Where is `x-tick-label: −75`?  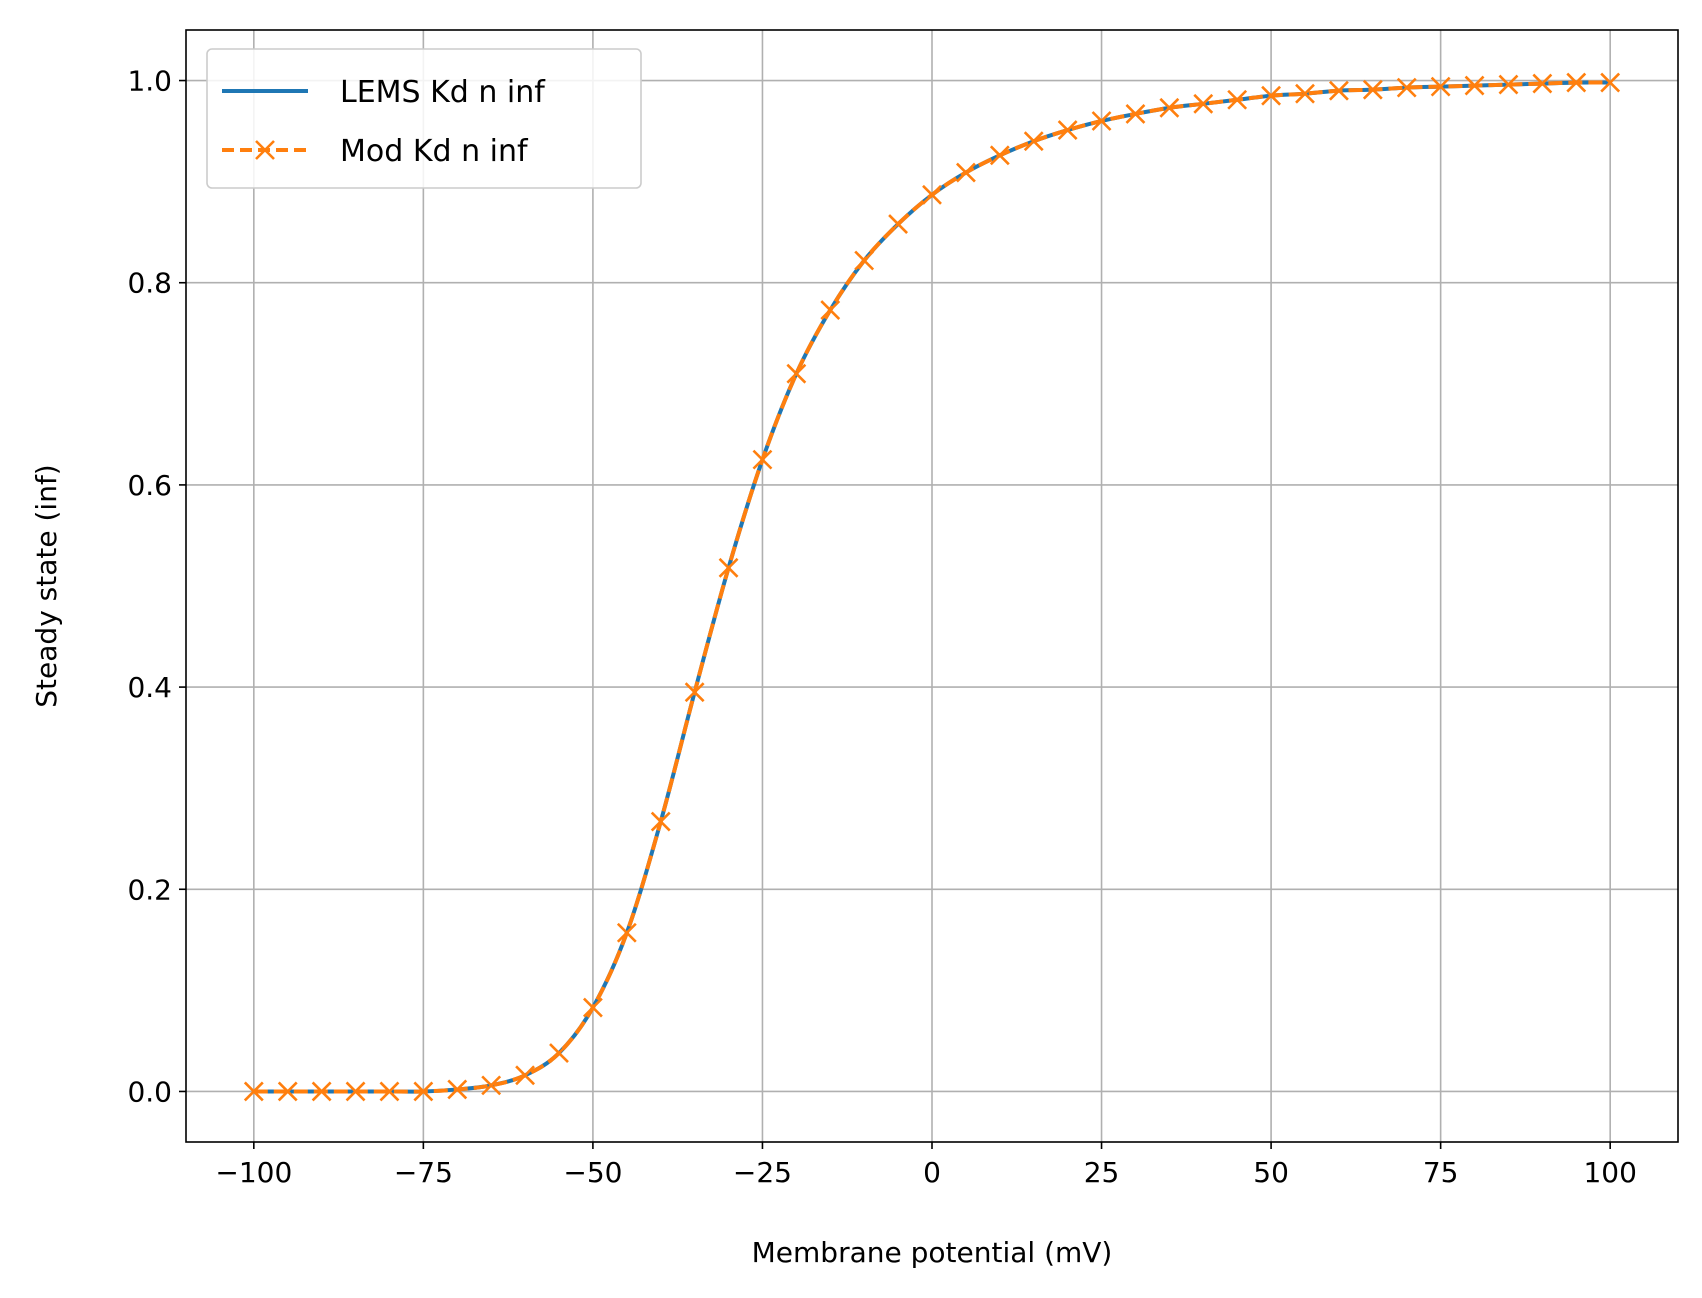 x-tick-label: −75 is located at coordinates (423, 1172).